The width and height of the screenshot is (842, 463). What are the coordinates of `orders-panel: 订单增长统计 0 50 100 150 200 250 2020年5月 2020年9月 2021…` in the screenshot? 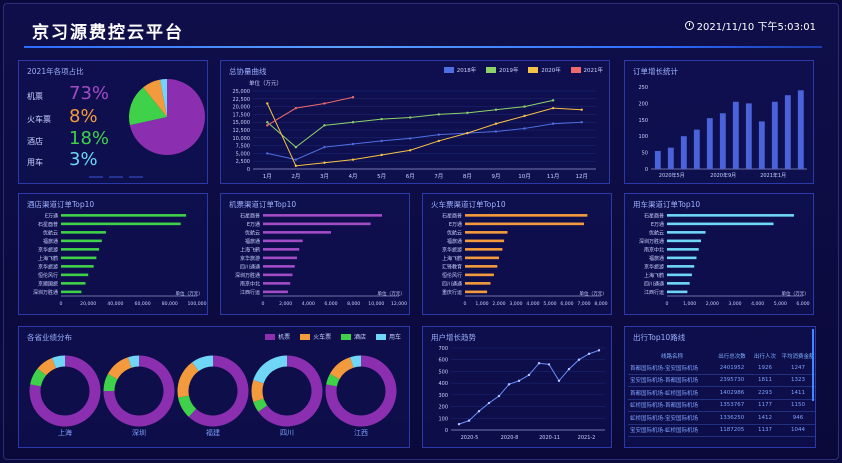 It's located at (719, 122).